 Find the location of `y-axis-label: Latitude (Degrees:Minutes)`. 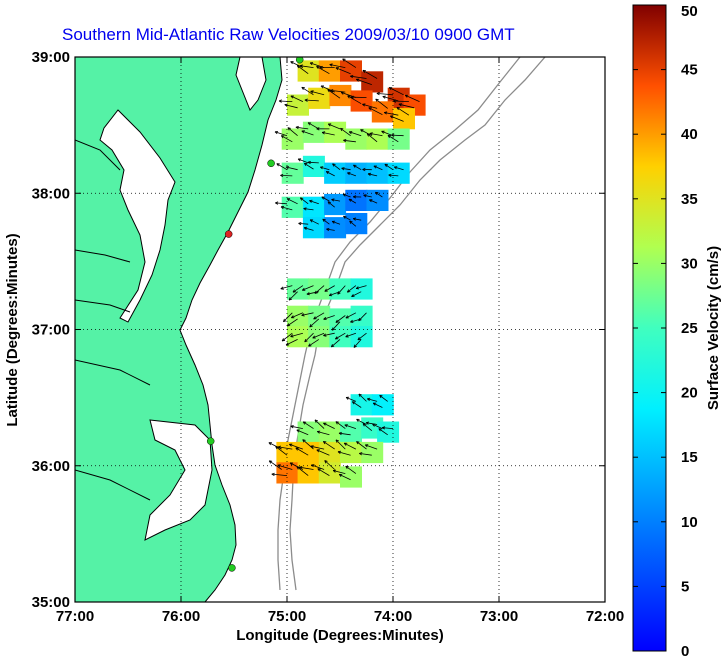

y-axis-label: Latitude (Degrees:Minutes) is located at coordinates (12, 329).